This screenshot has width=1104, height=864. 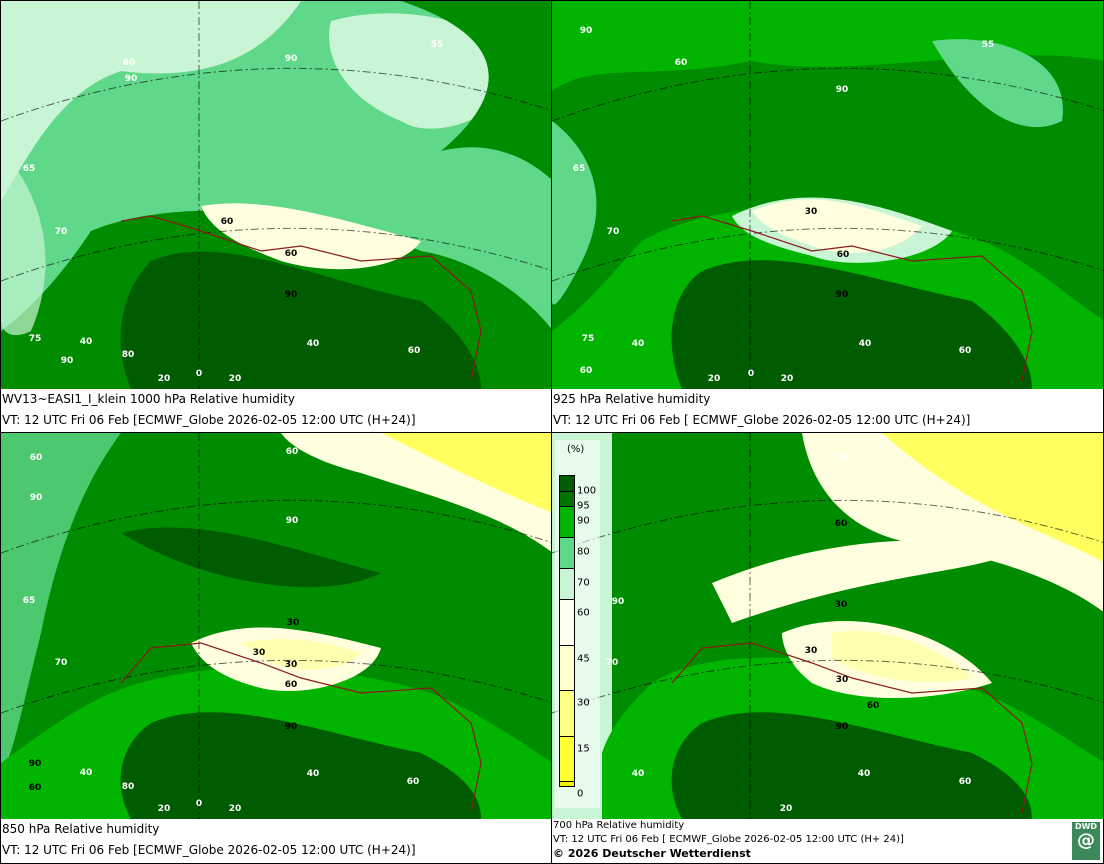 What do you see at coordinates (587, 491) in the screenshot?
I see `legend-tick: 100` at bounding box center [587, 491].